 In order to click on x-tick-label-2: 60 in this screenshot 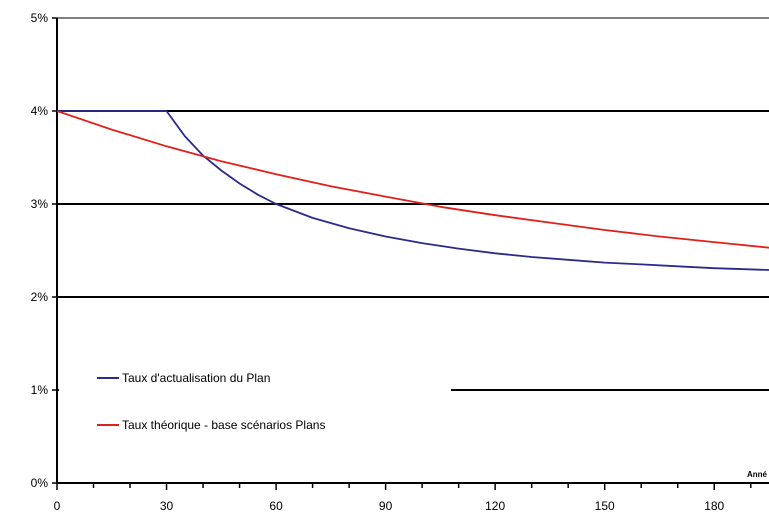, I will do `click(276, 506)`.